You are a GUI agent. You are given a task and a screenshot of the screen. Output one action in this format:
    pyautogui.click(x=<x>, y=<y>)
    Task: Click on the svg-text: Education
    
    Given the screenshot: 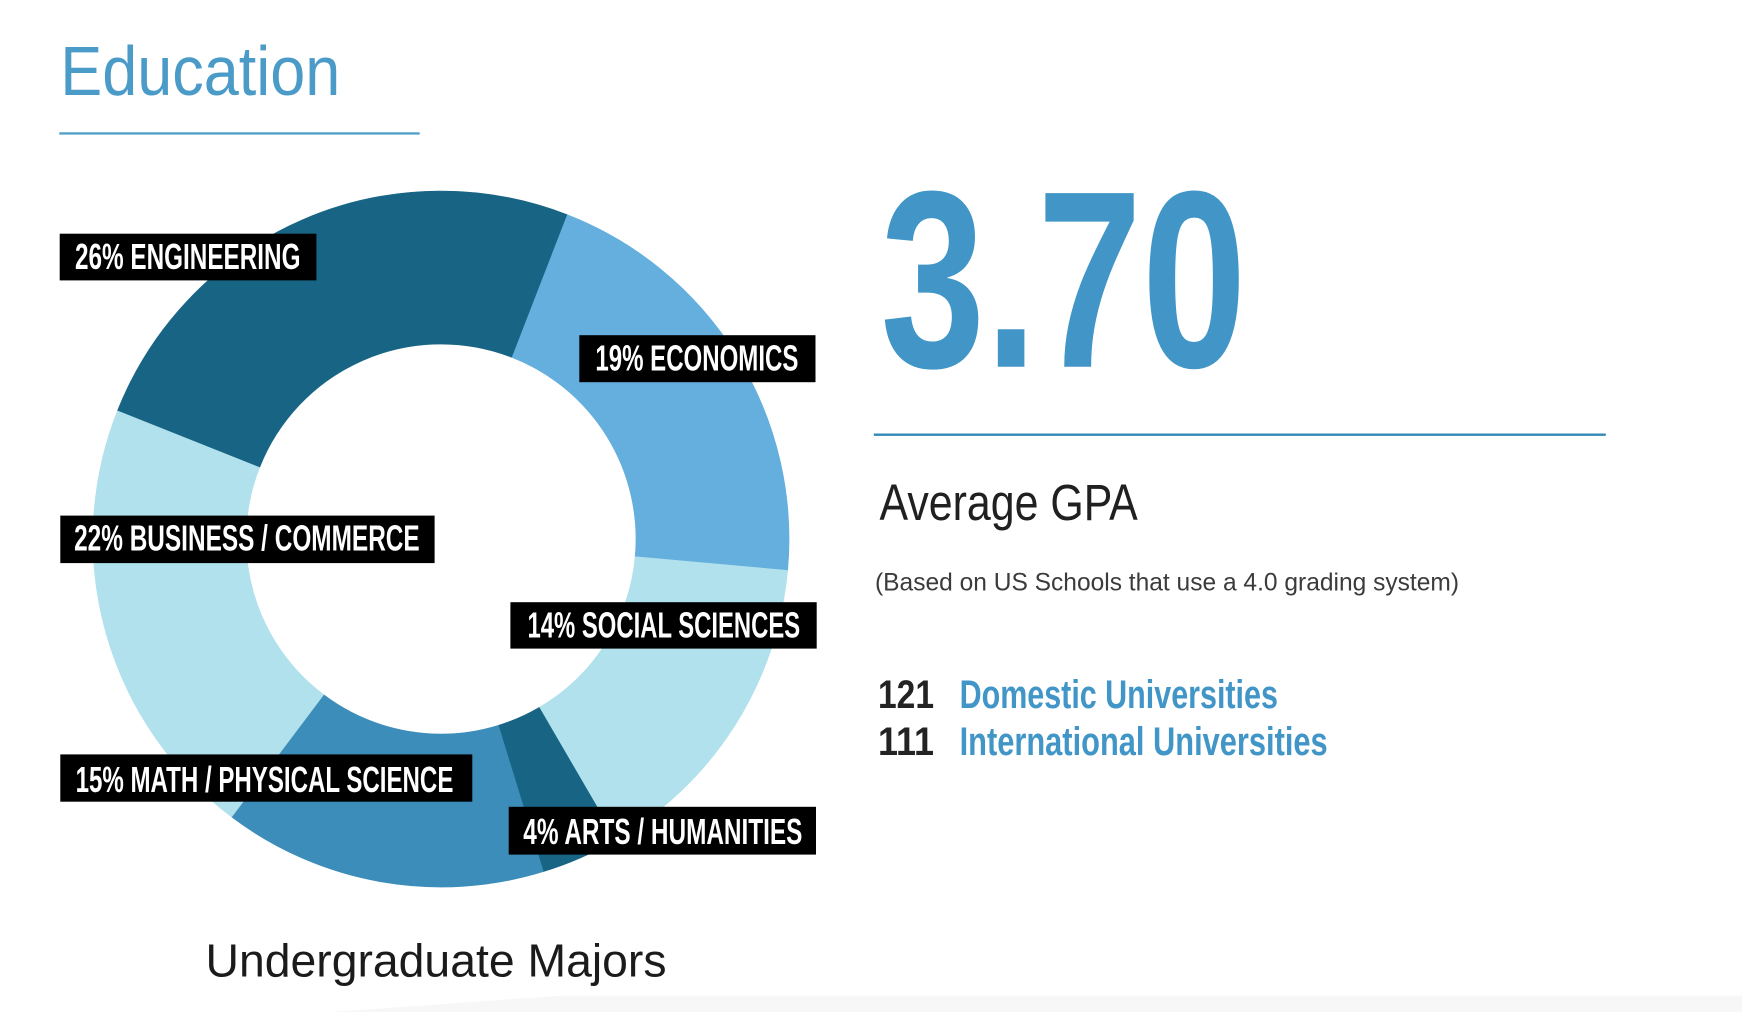 What is the action you would take?
    pyautogui.click(x=200, y=71)
    